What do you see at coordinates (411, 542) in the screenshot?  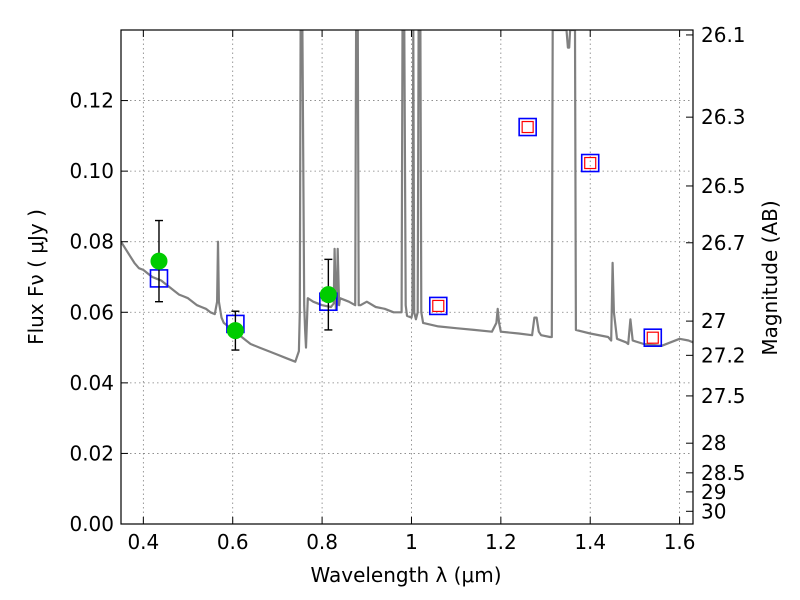 I see `x-tick-label: 1` at bounding box center [411, 542].